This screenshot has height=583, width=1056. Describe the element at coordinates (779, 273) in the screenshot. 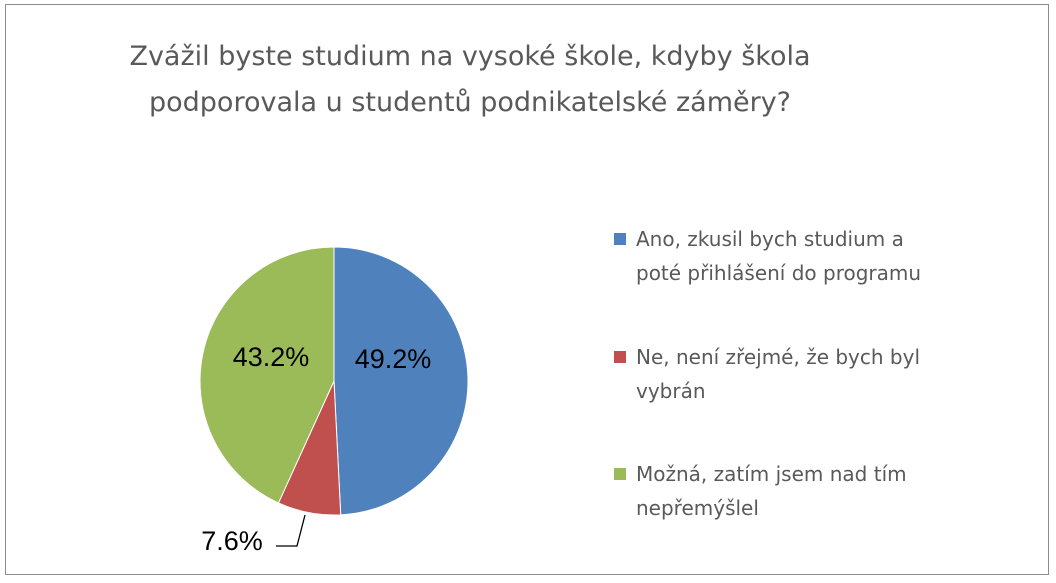

I see `legend-label-ano-line-2: poté přihlášení do programu` at that location.